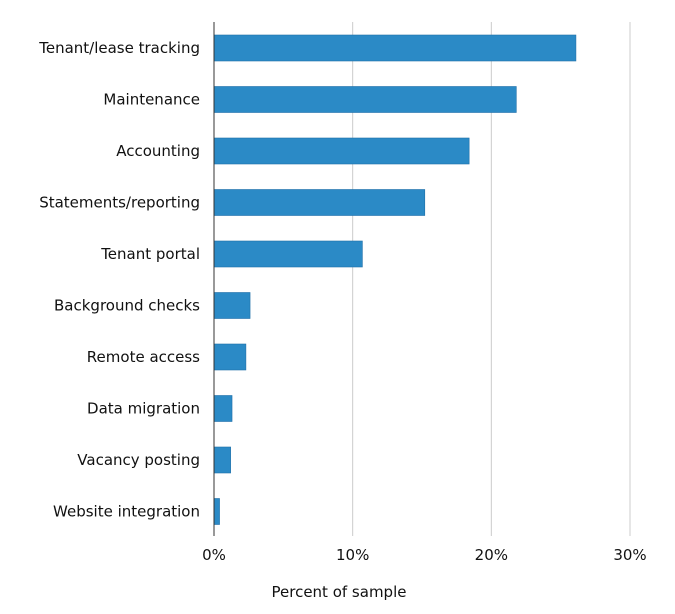 This screenshot has height=614, width=675. I want to click on bar-tenant-lease-tracking, so click(395, 48).